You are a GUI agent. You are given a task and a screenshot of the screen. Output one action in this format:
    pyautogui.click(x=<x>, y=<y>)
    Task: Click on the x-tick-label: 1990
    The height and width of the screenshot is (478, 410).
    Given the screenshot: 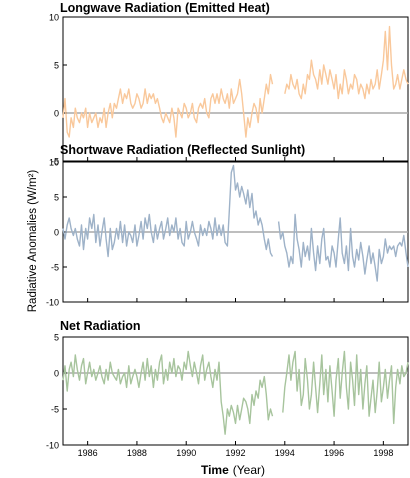 What is the action you would take?
    pyautogui.click(x=186, y=453)
    